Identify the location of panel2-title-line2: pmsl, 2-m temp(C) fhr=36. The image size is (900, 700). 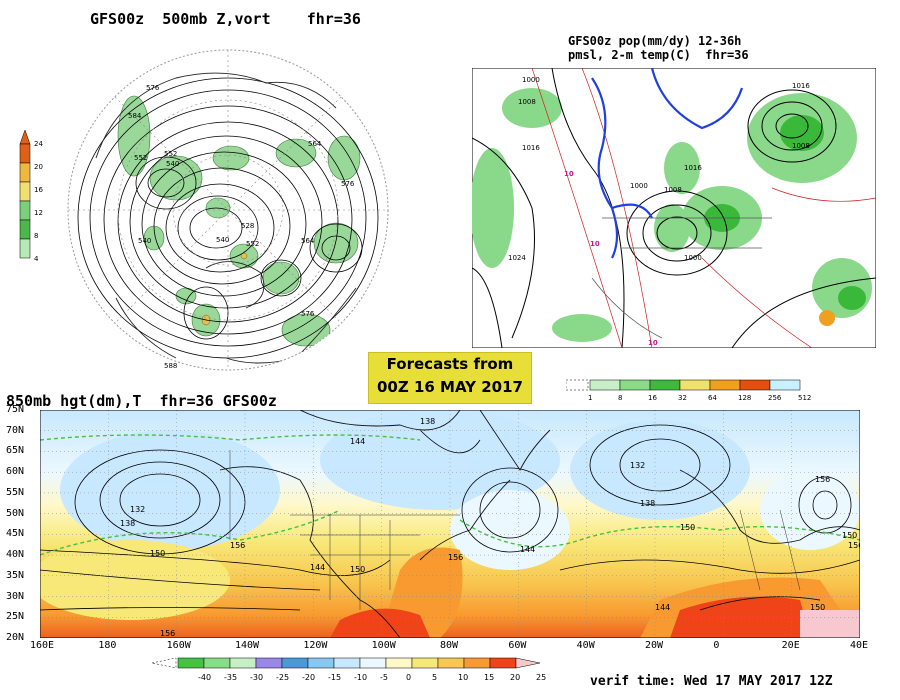
(658, 55).